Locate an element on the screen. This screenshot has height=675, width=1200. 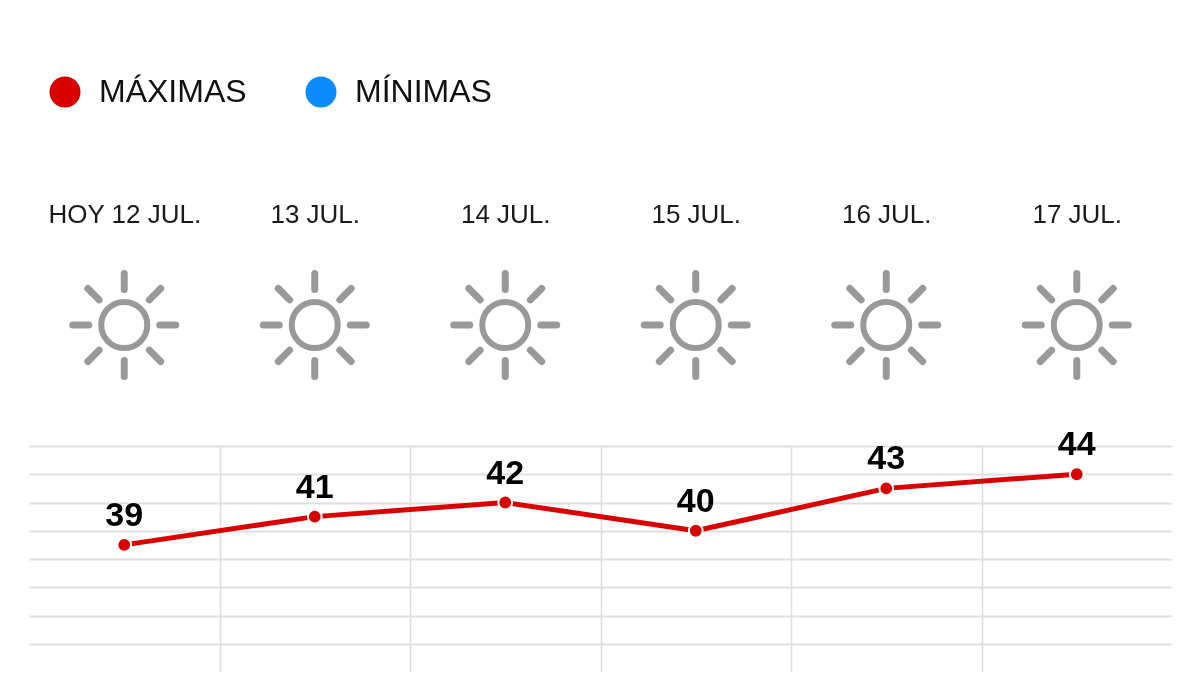
data-label: 41 is located at coordinates (314, 485).